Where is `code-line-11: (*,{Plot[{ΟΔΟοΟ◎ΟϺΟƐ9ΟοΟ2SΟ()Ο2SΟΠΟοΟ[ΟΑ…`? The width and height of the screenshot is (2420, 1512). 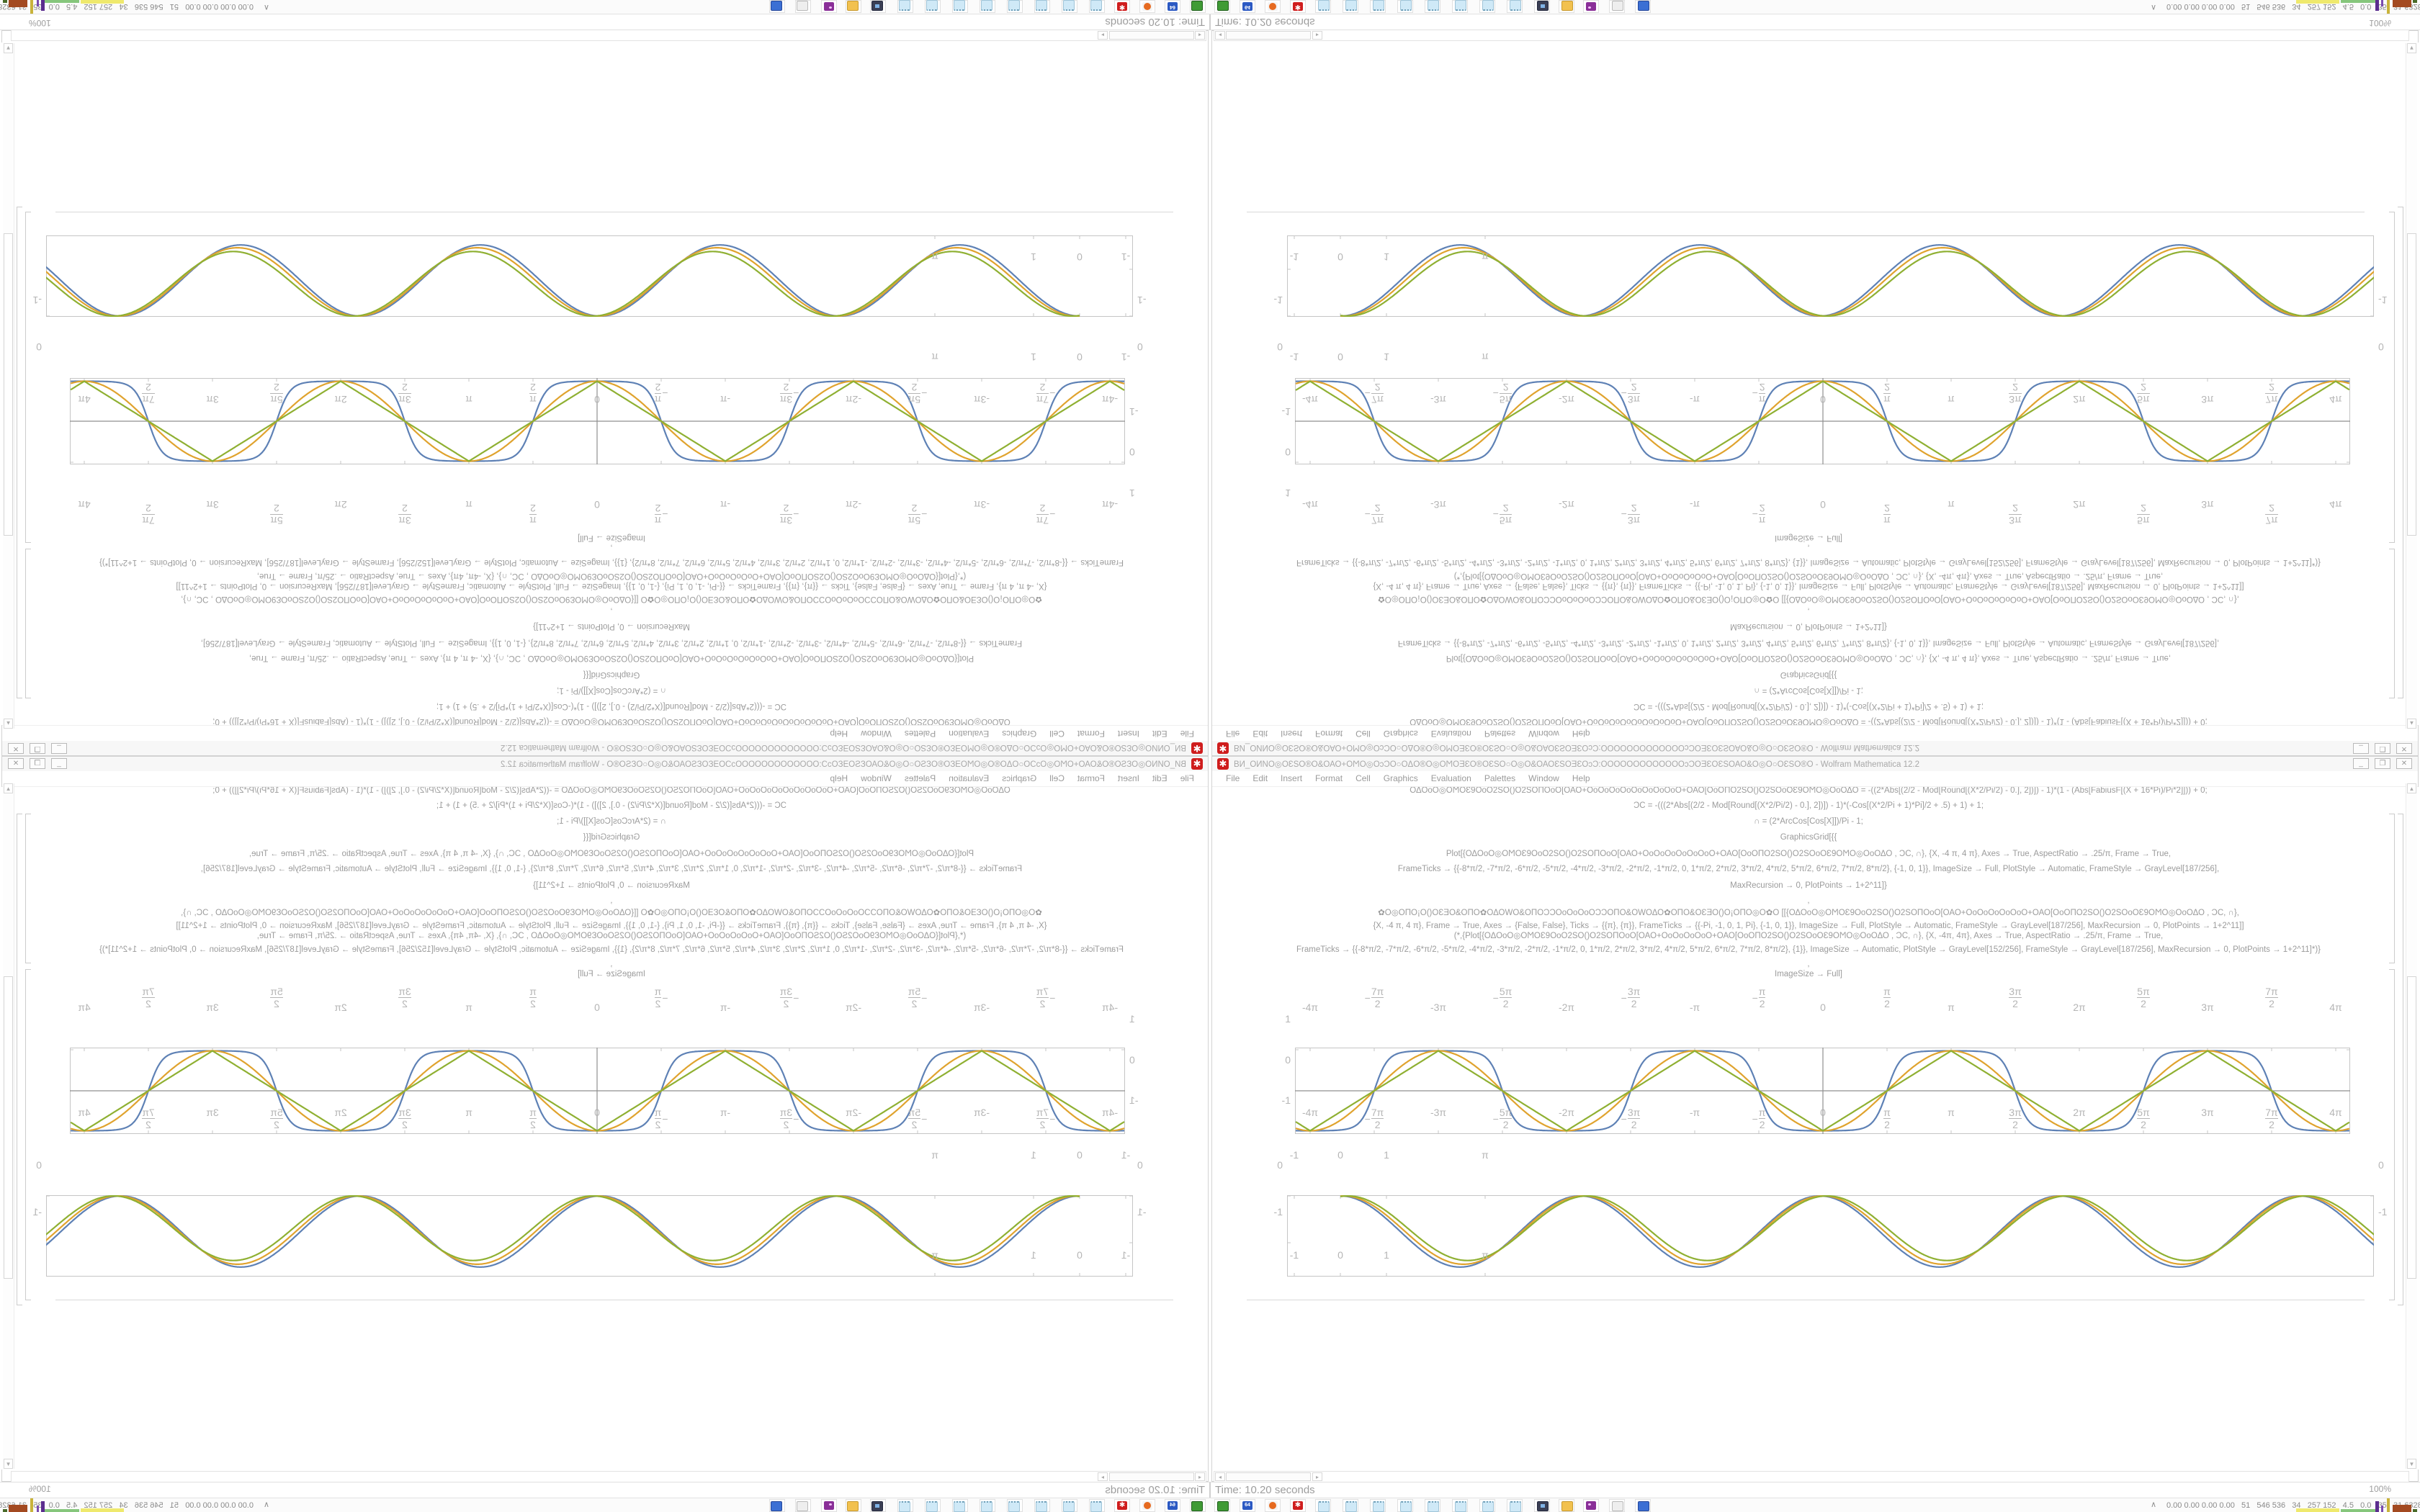 code-line-11: (*,{Plot[{ΟΔΟοΟ◎ΟϺΟƐ9ΟοΟ2SΟ()Ο2SΟΠΟοΟ[ΟΑ… is located at coordinates (611, 936).